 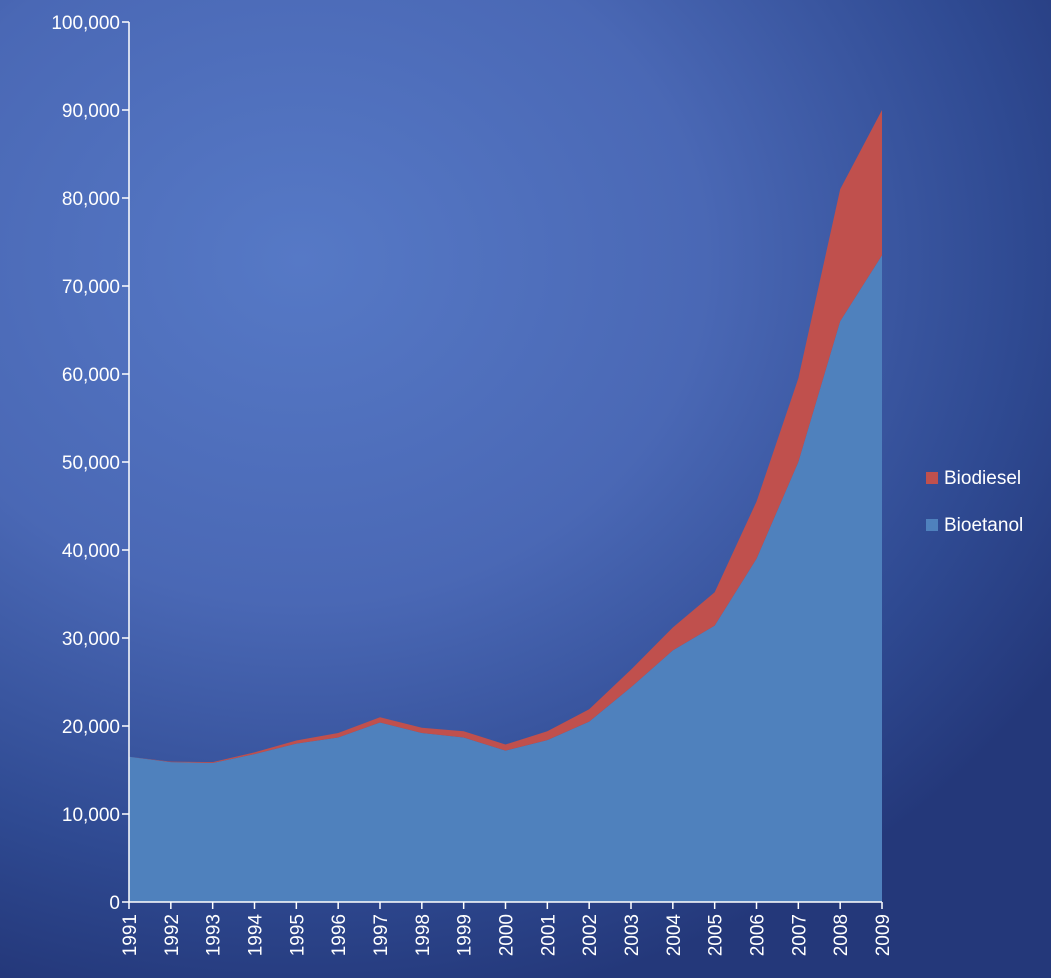 I want to click on y-tick-label: 90,000, so click(x=91, y=111).